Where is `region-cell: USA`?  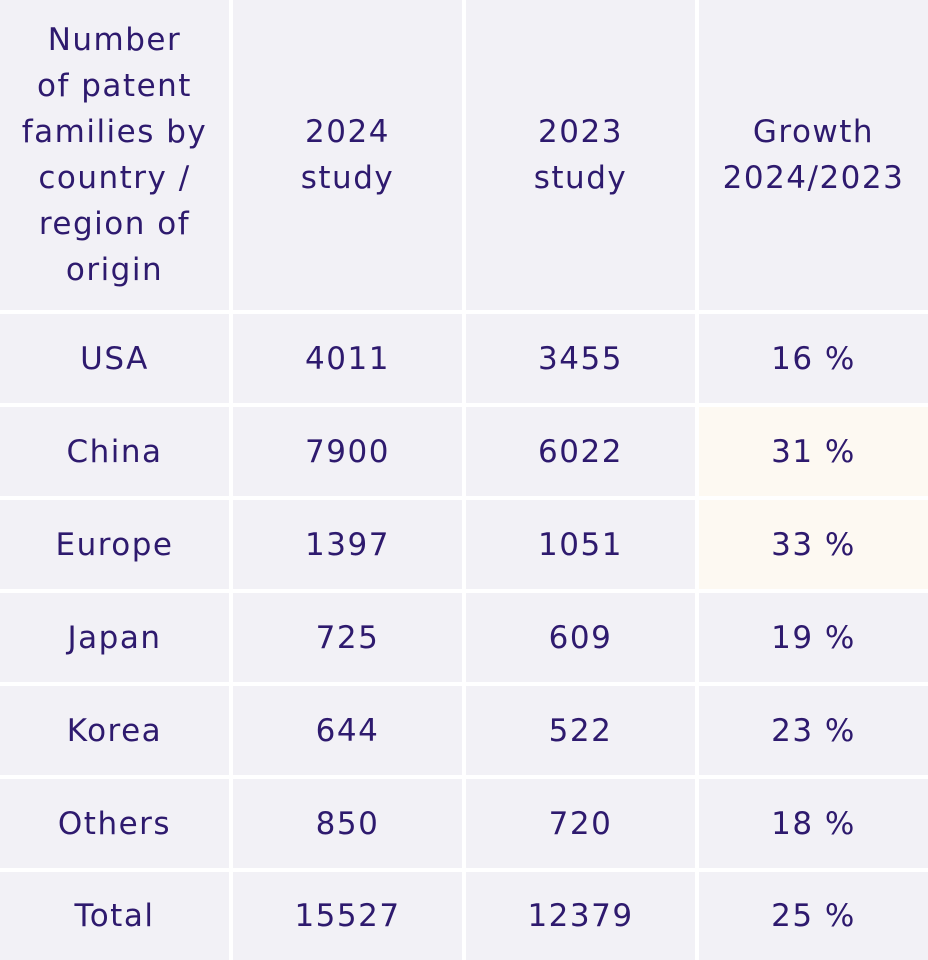
region-cell: USA is located at coordinates (114, 358).